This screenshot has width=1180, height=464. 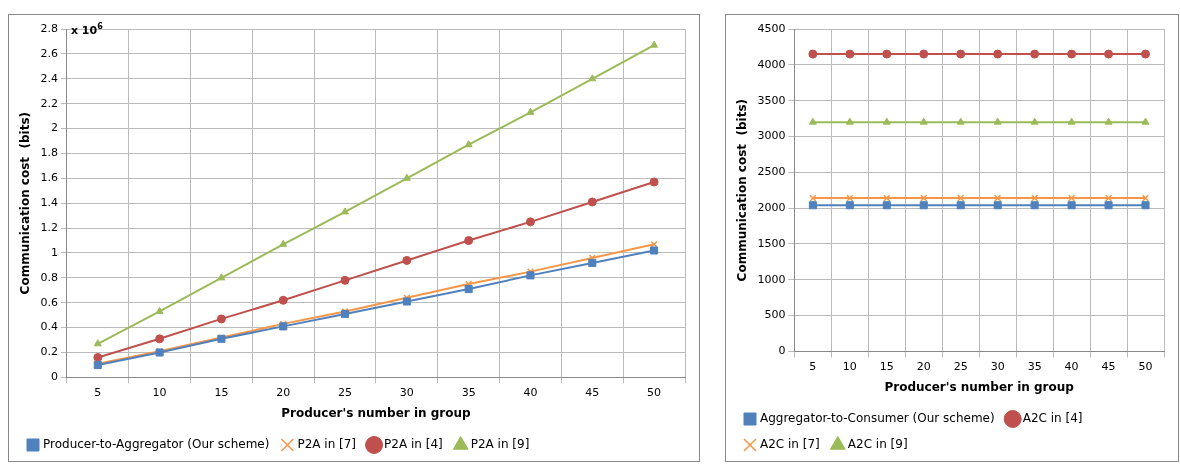 I want to click on y-tick-label: 2.4, so click(x=49, y=78).